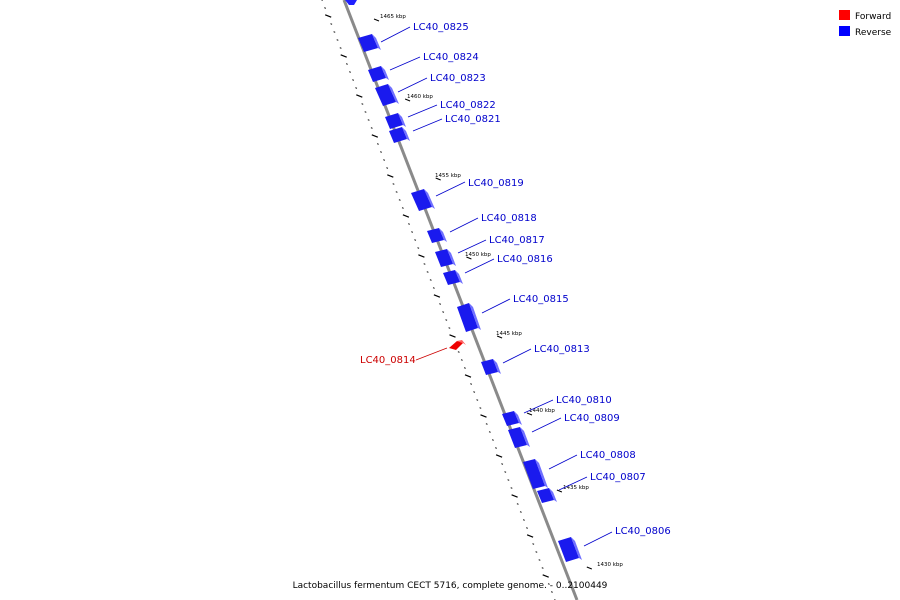 This screenshot has height=600, width=900. What do you see at coordinates (509, 218) in the screenshot?
I see `gene-label: LC40_0818` at bounding box center [509, 218].